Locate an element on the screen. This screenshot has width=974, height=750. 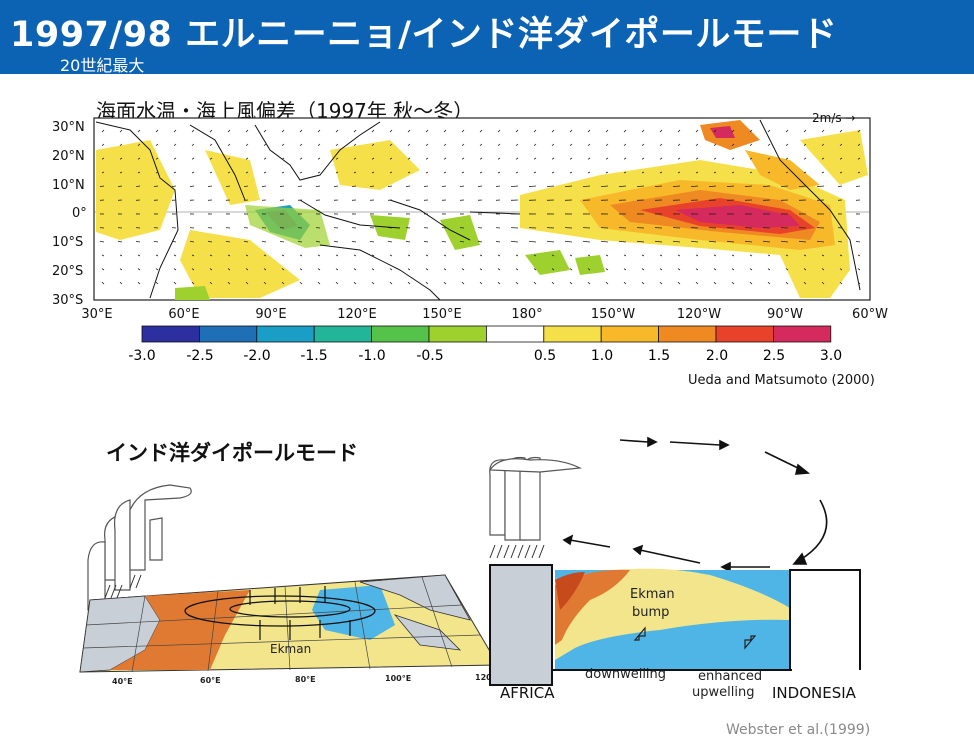
svg-text: 40°E is located at coordinates (122, 681).